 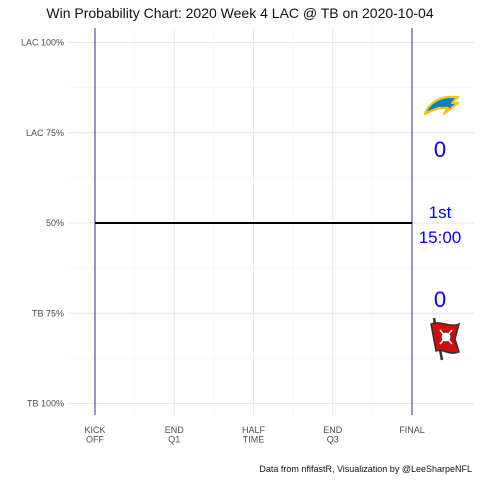 I want to click on x-tick-label: END Q3, so click(x=333, y=435).